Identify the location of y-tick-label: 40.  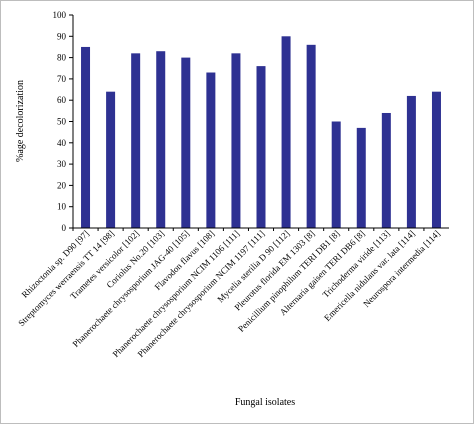
(62, 143).